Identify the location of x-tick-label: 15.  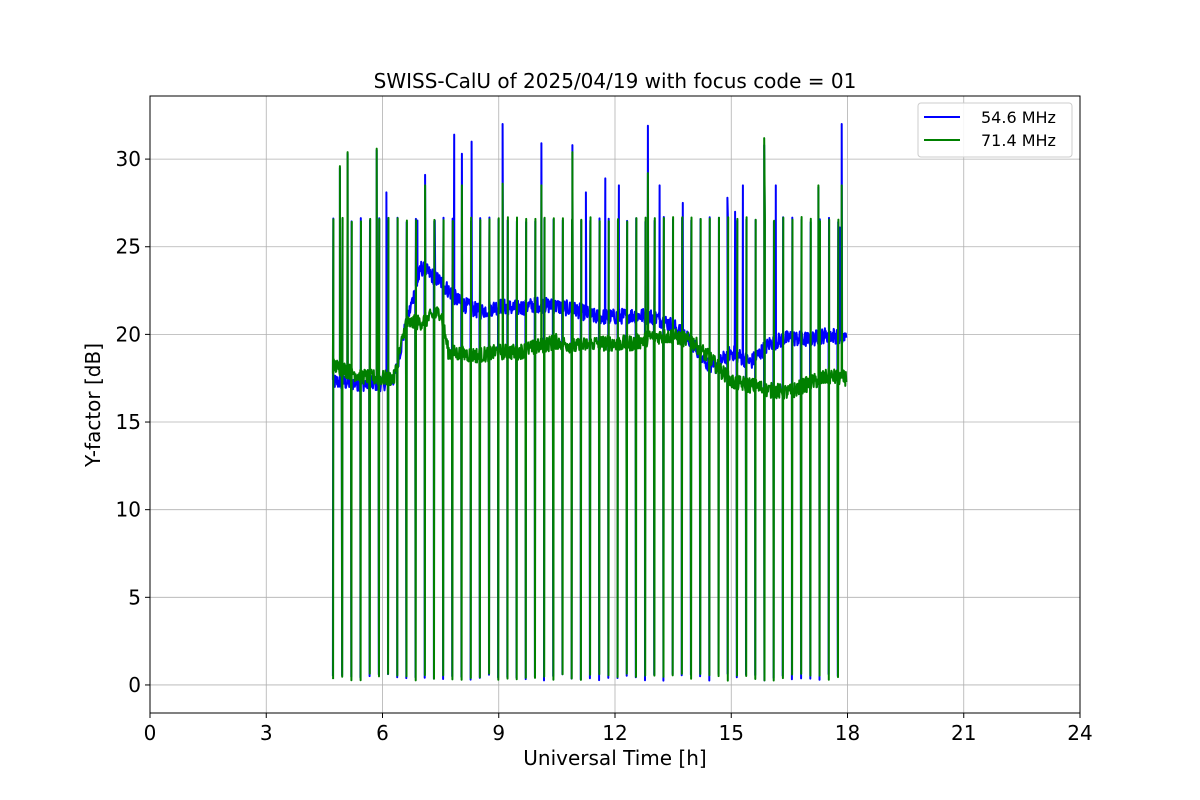
(731, 733).